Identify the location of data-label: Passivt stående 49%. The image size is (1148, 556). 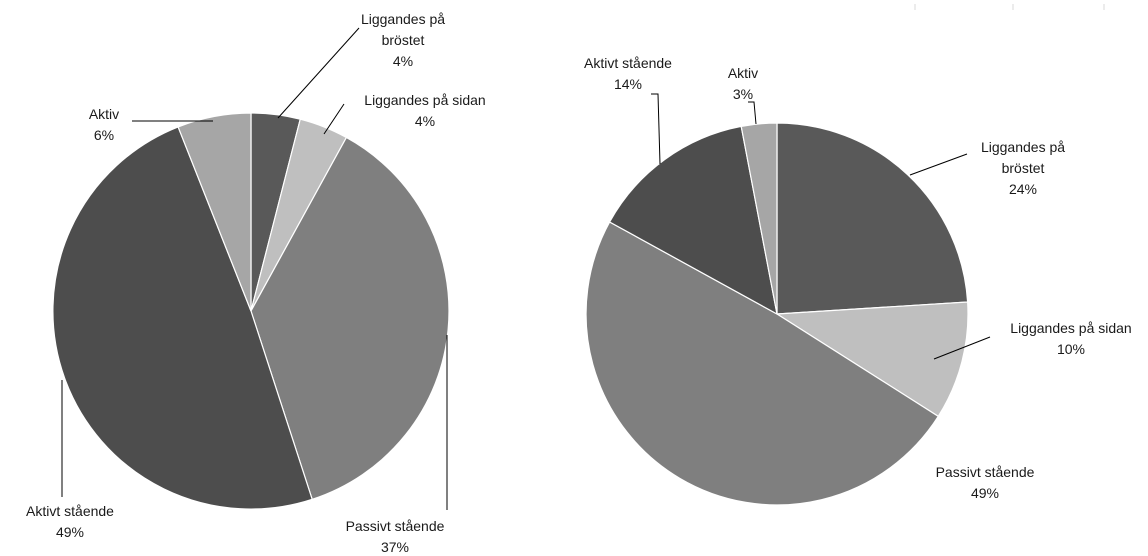
(985, 482).